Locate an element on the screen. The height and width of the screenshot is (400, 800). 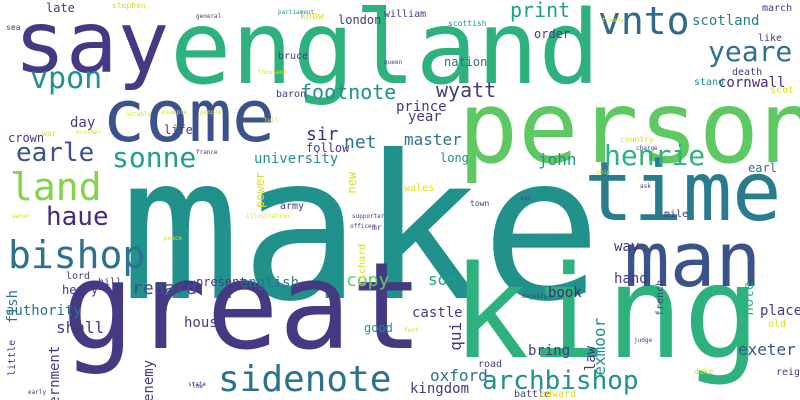
word-state: state is located at coordinates (197, 384).